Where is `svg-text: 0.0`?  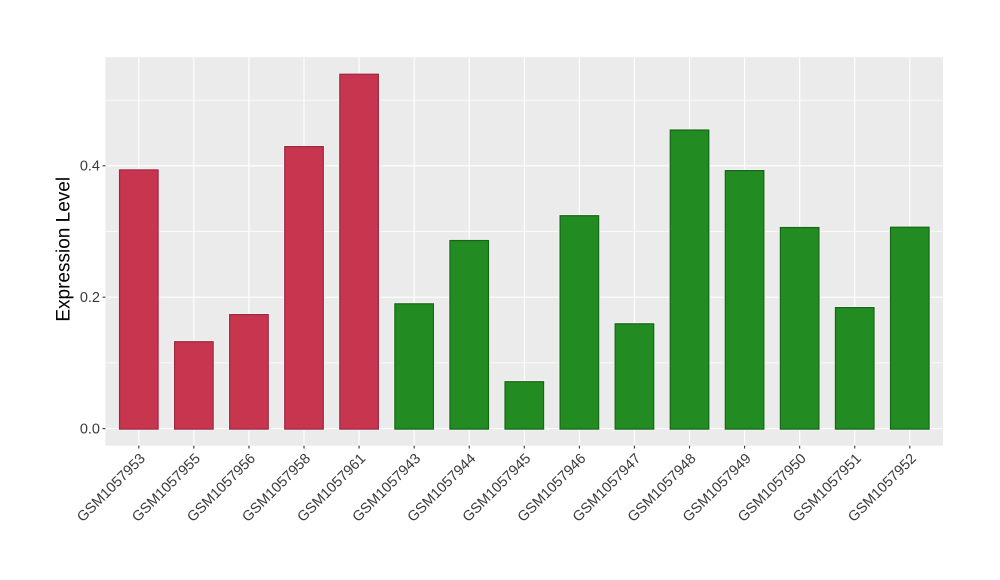
svg-text: 0.0 is located at coordinates (90, 430).